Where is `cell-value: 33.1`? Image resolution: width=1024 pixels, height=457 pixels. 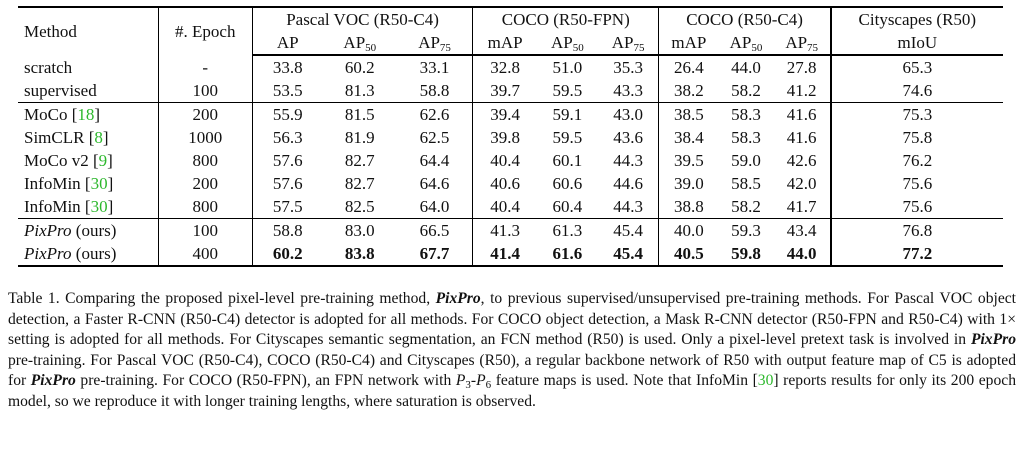 cell-value: 33.1 is located at coordinates (434, 67).